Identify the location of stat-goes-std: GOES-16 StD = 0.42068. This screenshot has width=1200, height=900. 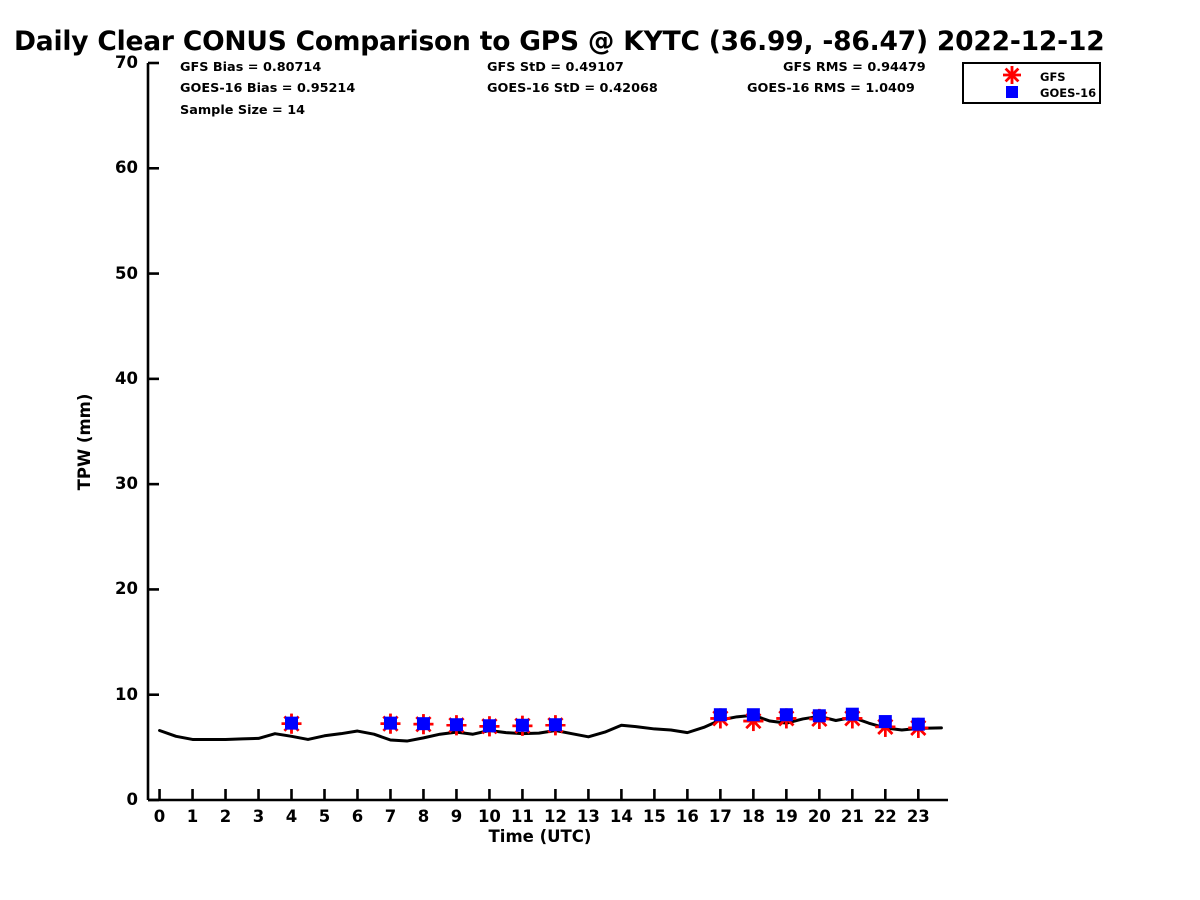
(572, 88).